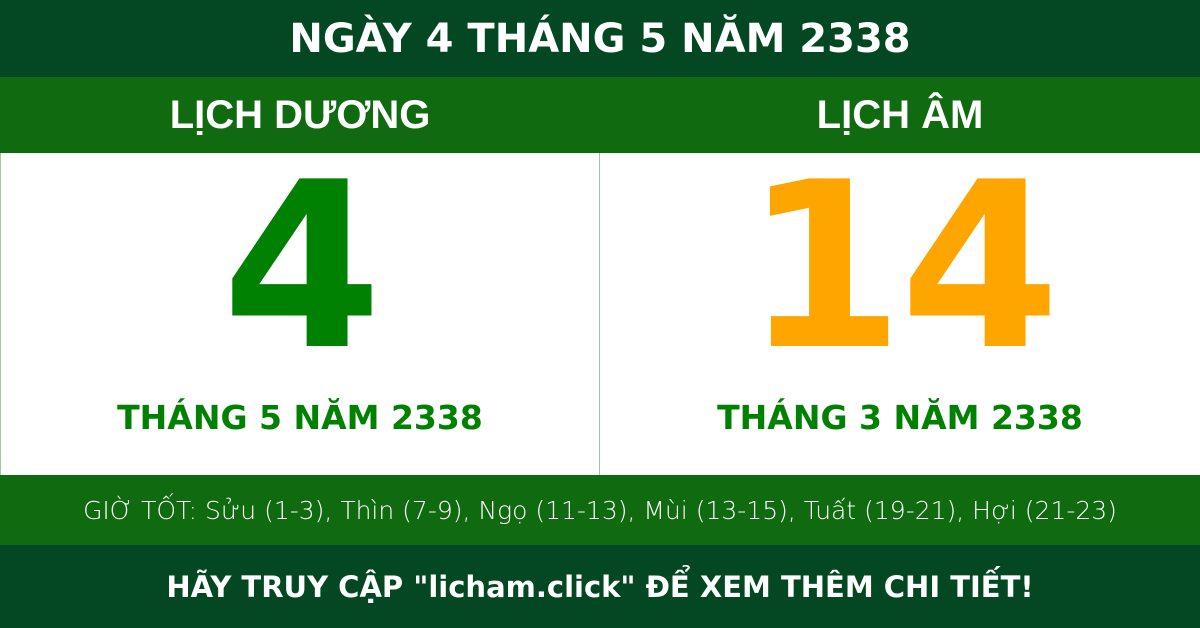 The image size is (1200, 628). I want to click on solar-header: LỊCH DƯƠNG, so click(300, 114).